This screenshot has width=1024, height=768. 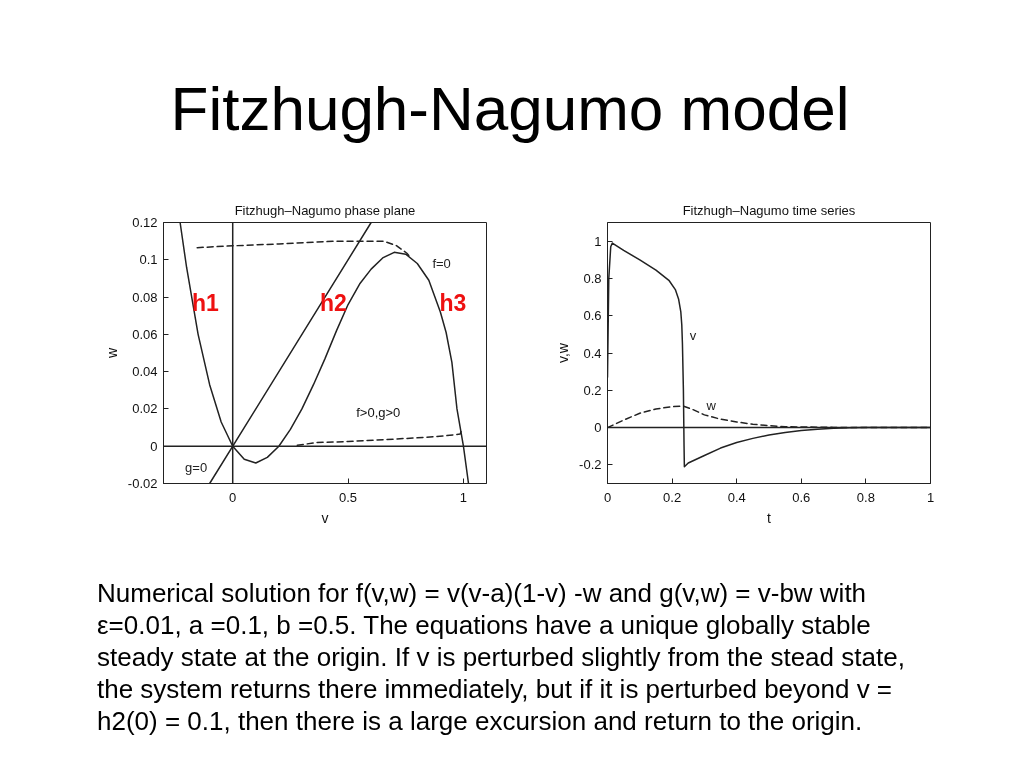 I want to click on series-label: v, so click(x=693, y=335).